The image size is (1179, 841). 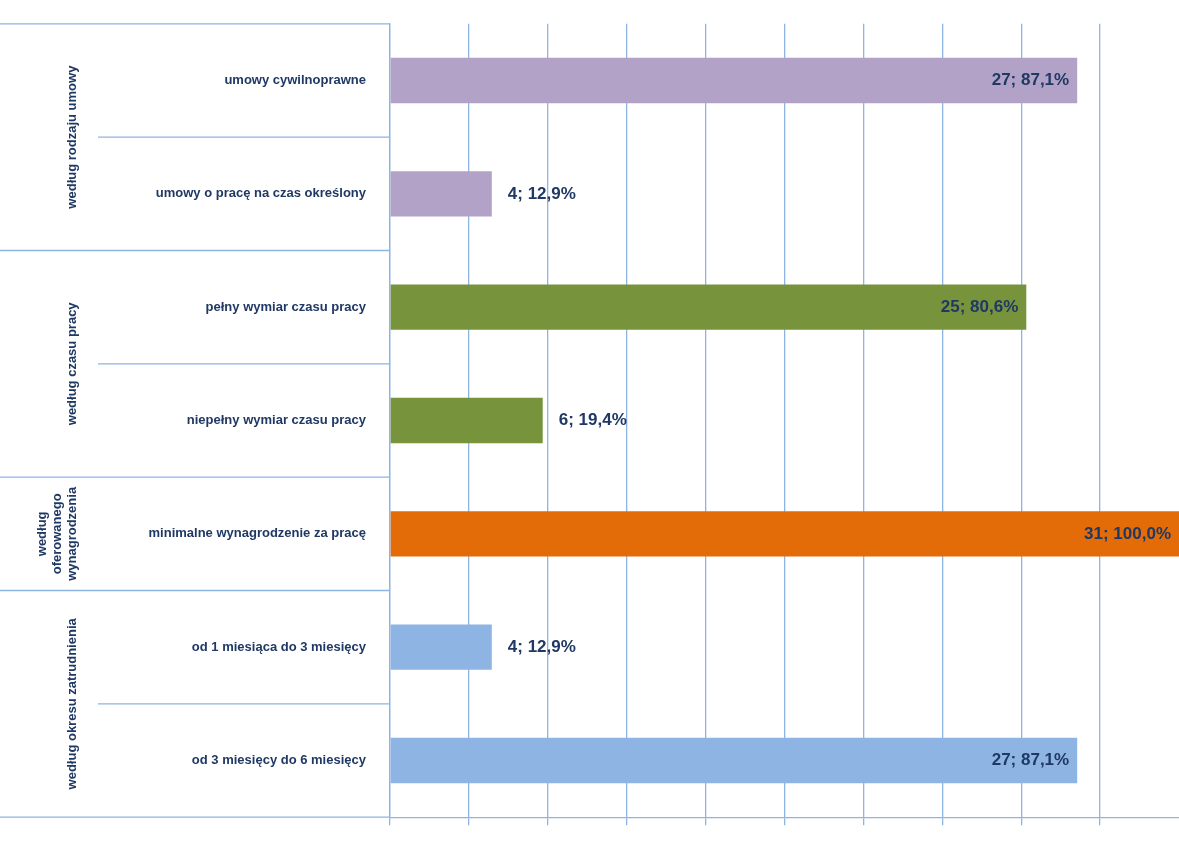 I want to click on y-tick-label: niepełny wymiar czasu pracy, so click(x=276, y=420).